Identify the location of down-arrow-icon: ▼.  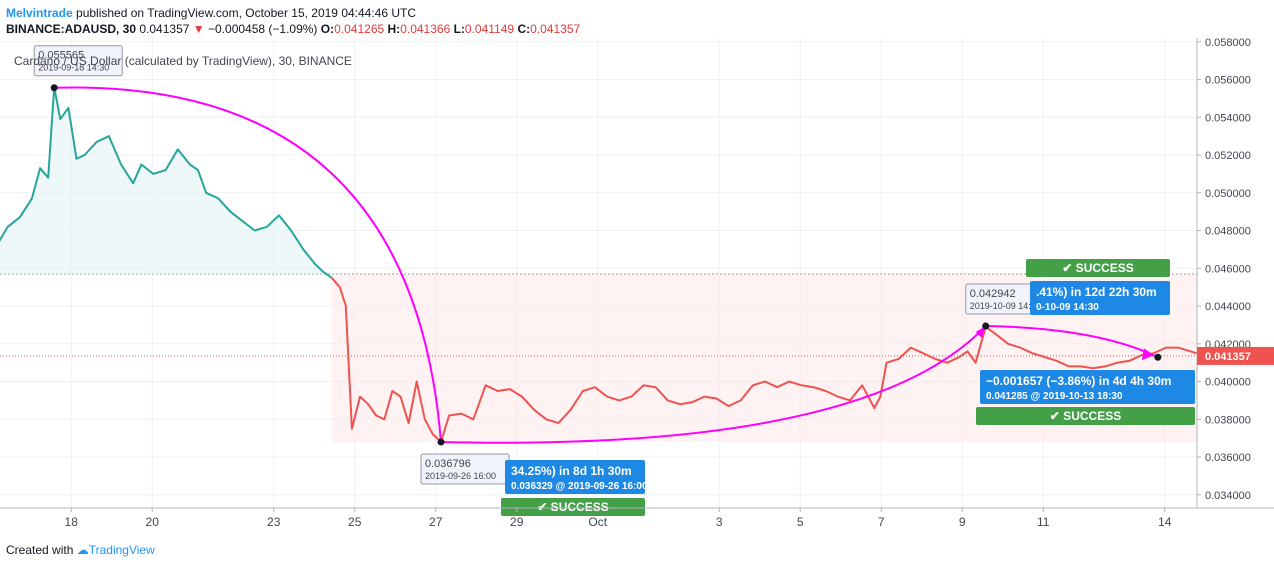
(198, 29).